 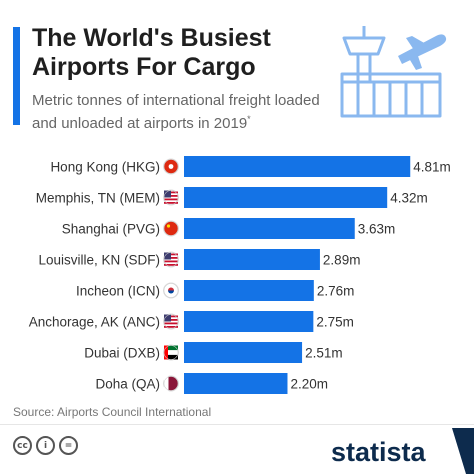 What do you see at coordinates (432, 167) in the screenshot?
I see `value-label: 4.81m` at bounding box center [432, 167].